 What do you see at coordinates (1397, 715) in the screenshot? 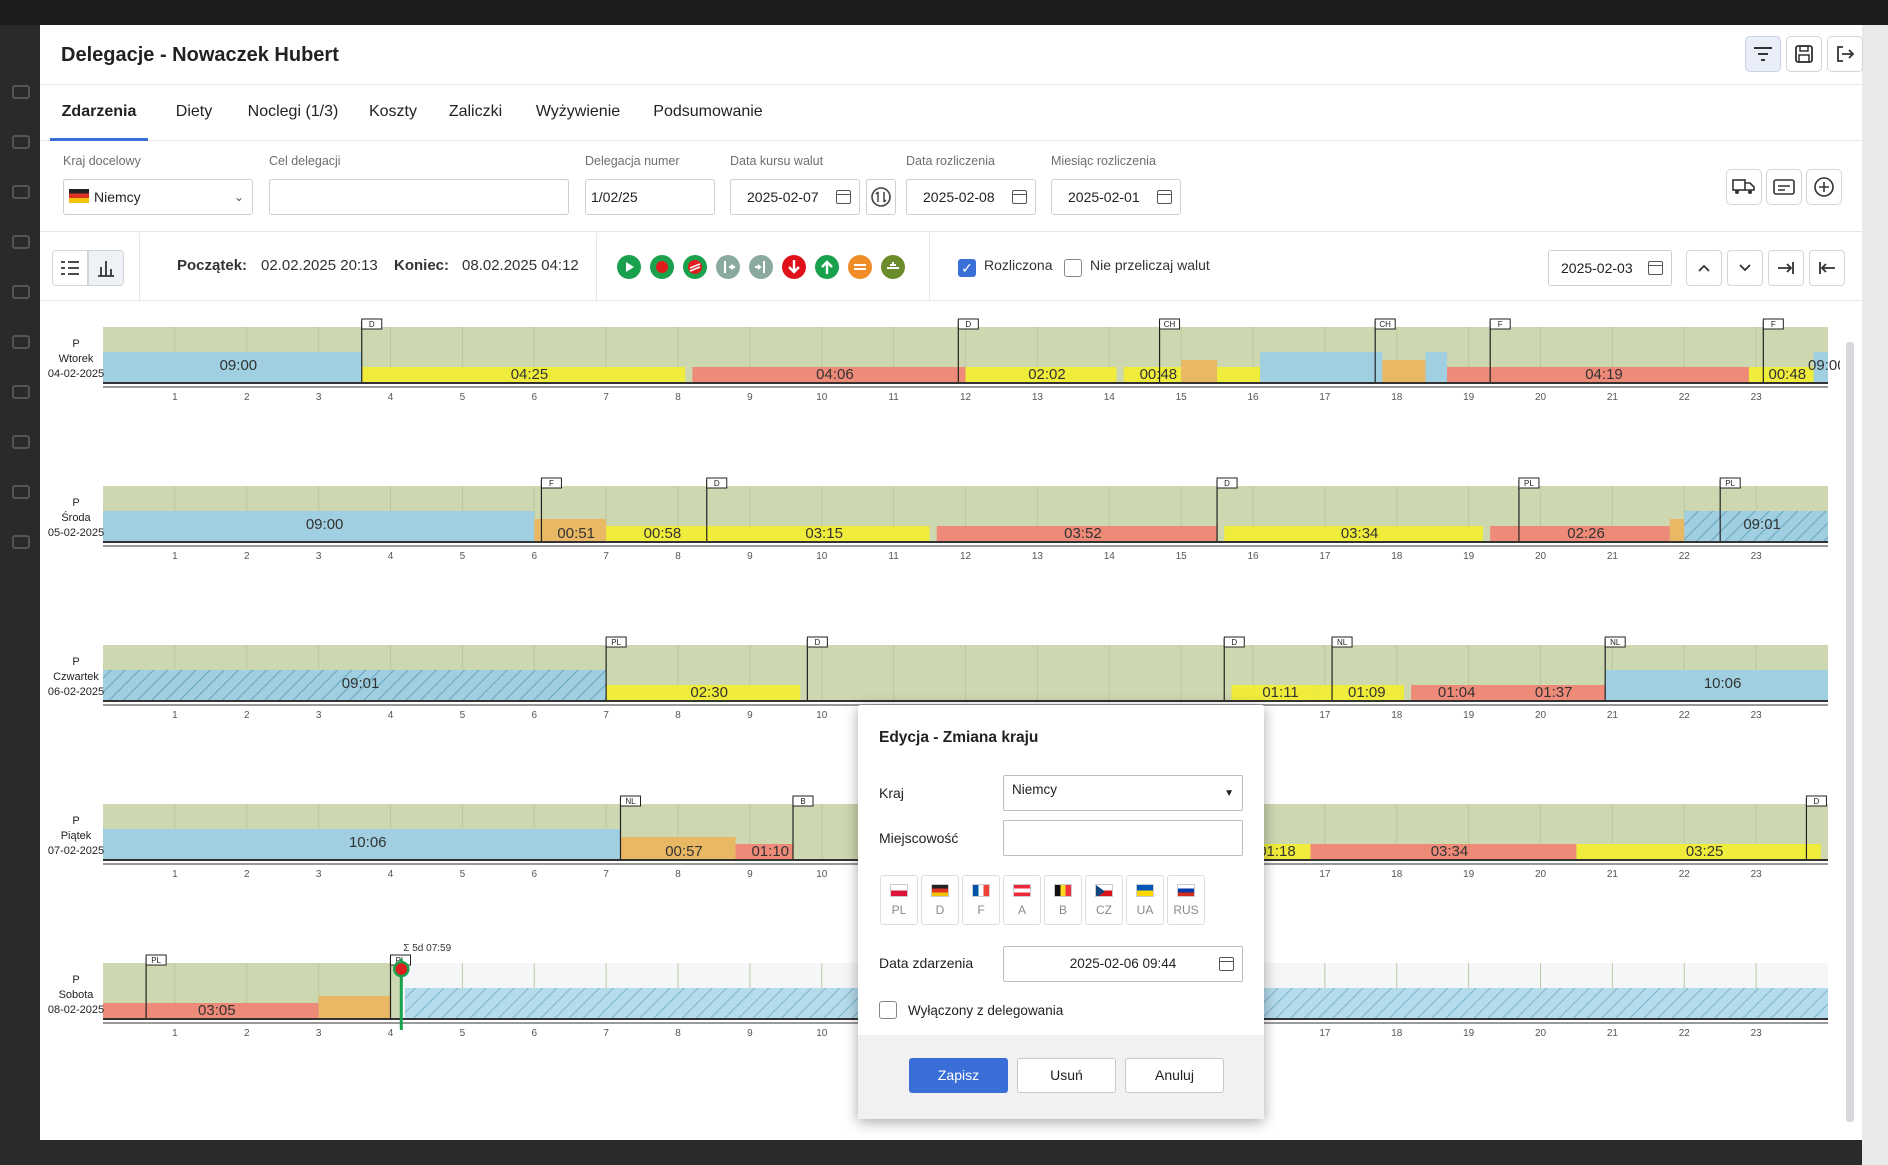
I see `hour-tick-label: 18` at bounding box center [1397, 715].